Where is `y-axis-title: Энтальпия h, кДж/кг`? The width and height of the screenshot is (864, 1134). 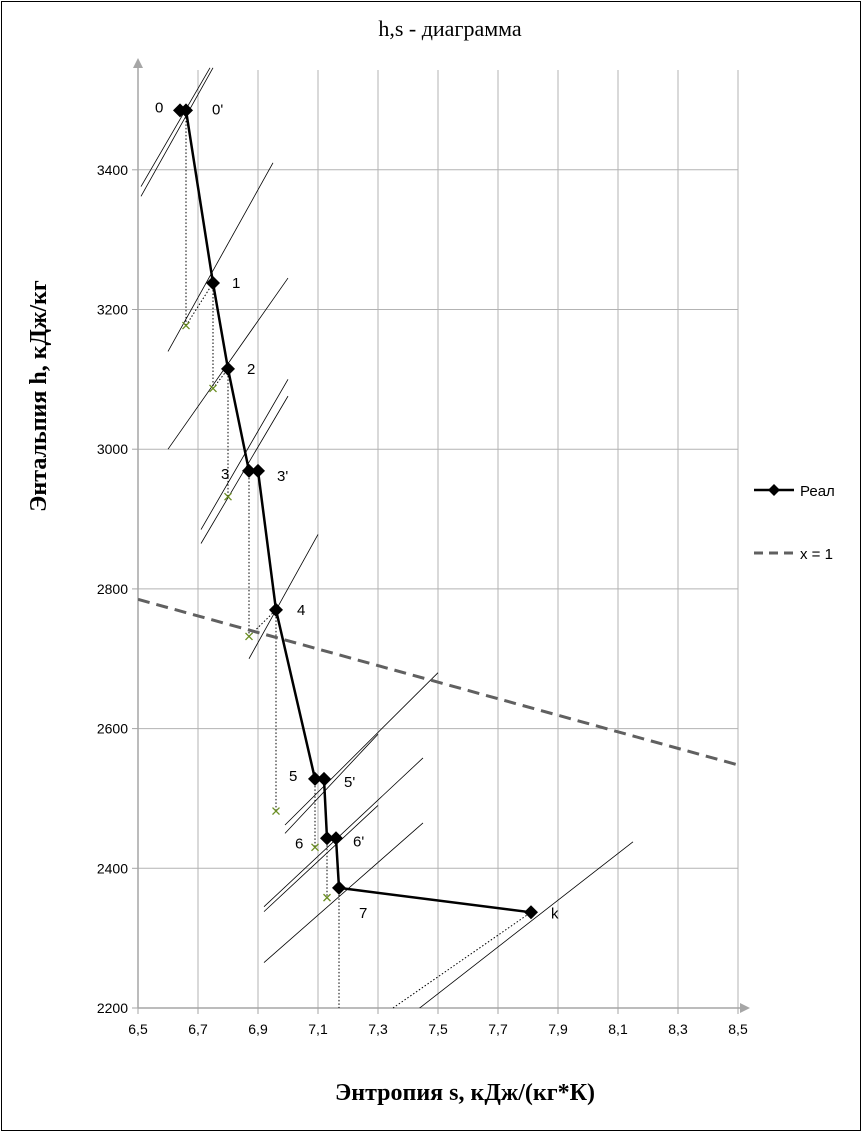
y-axis-title: Энтальпия h, кДж/кг is located at coordinates (39, 396).